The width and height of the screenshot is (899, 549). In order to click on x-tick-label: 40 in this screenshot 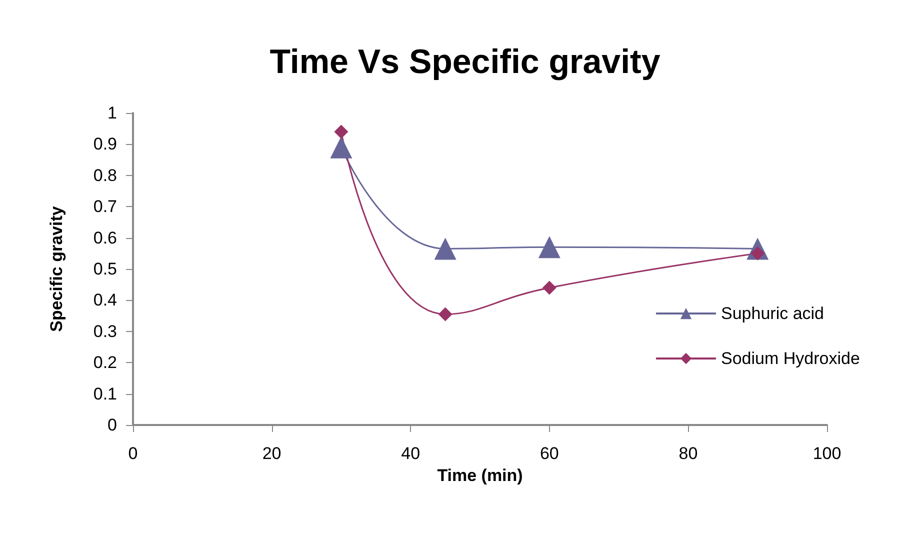, I will do `click(410, 453)`.